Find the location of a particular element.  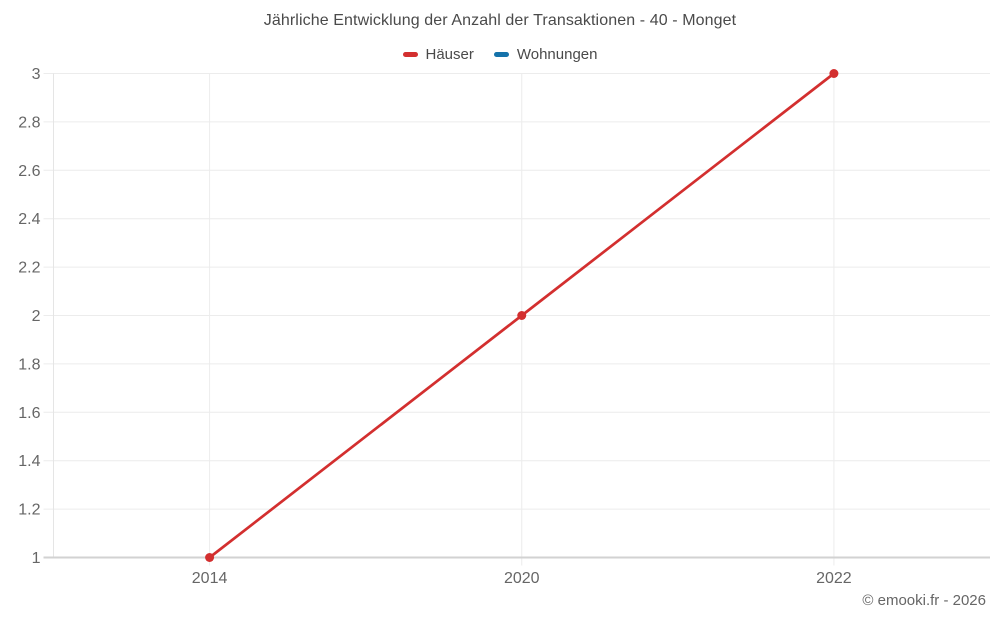

legend-item-wohnungen: Wohnungen is located at coordinates (545, 54).